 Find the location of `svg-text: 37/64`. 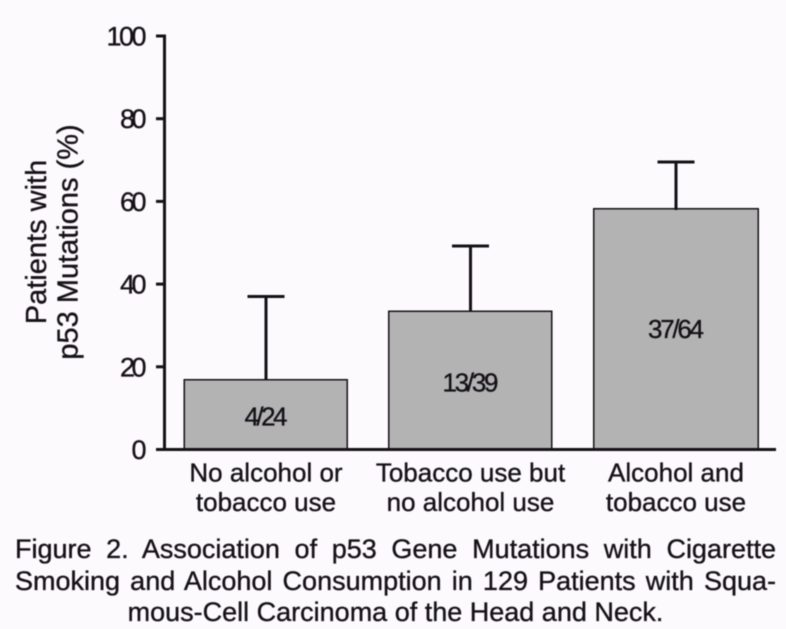

svg-text: 37/64 is located at coordinates (676, 329).